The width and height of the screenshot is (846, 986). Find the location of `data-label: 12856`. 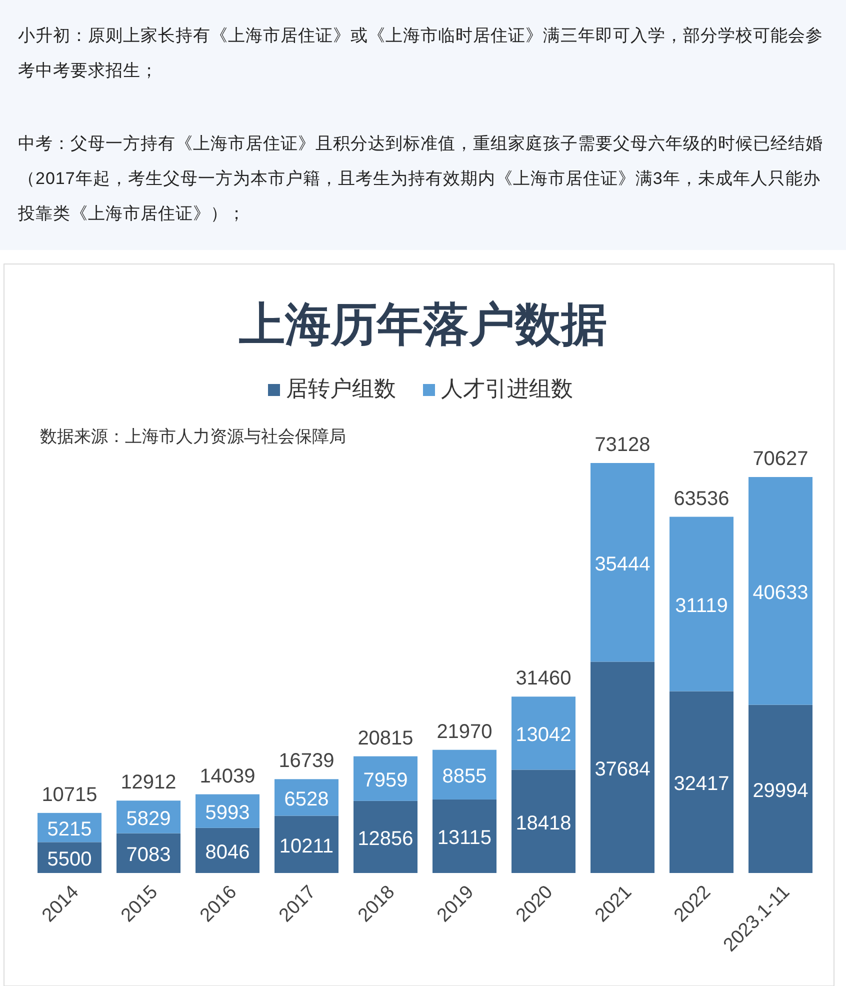

data-label: 12856 is located at coordinates (386, 839).